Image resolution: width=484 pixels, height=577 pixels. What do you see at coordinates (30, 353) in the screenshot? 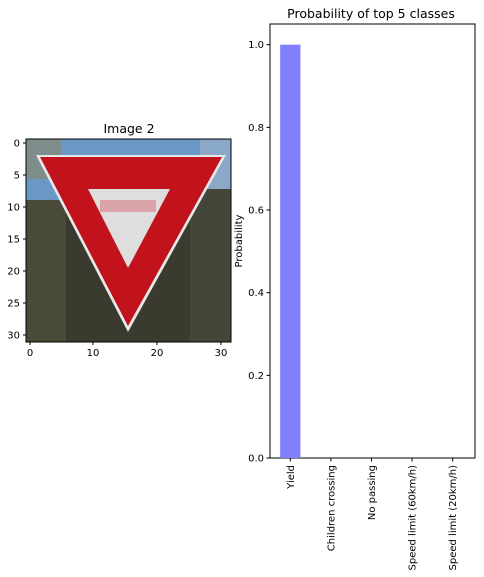
I see `image-xtick: 0` at bounding box center [30, 353].